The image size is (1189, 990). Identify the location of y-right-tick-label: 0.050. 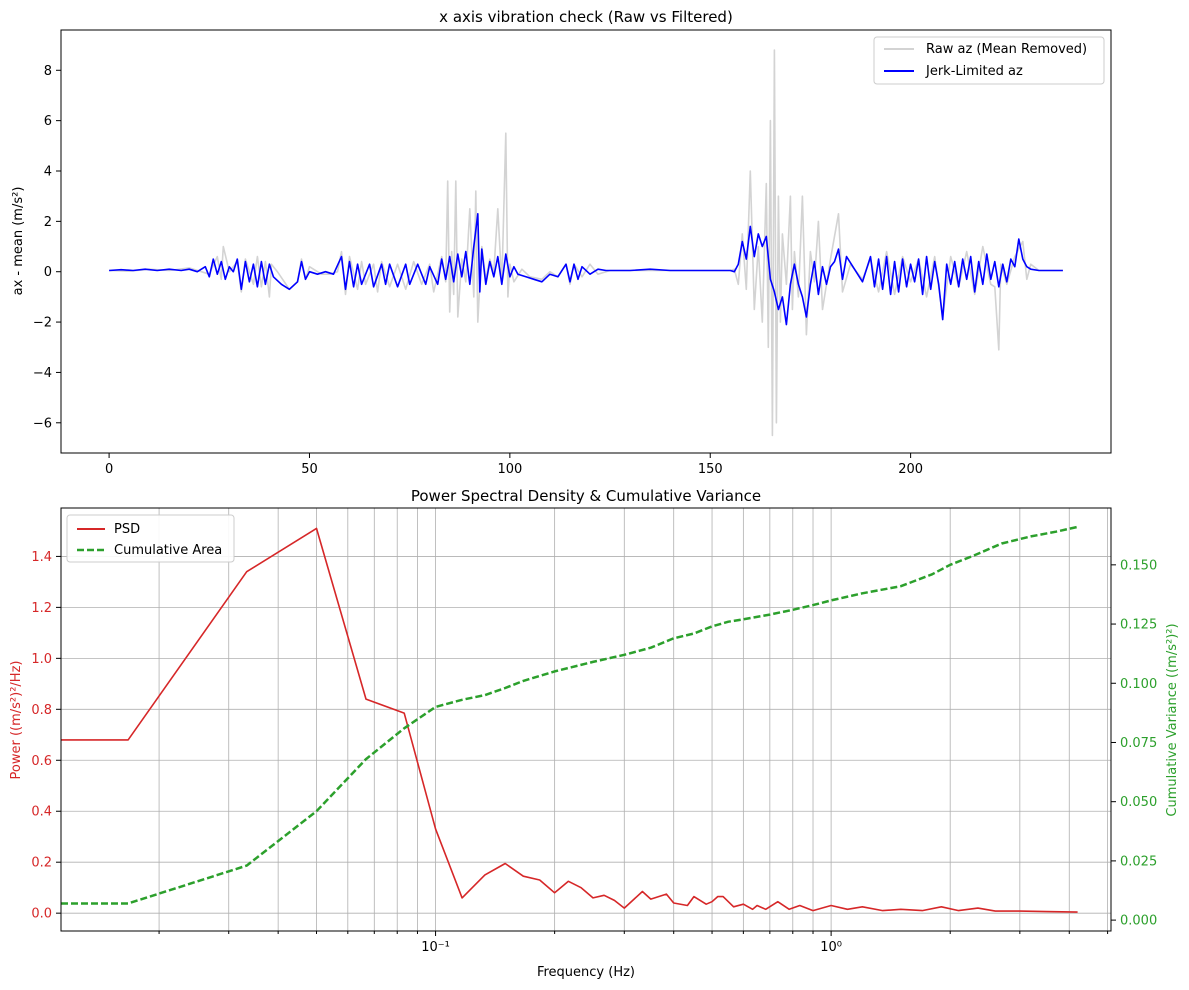
(1138, 802).